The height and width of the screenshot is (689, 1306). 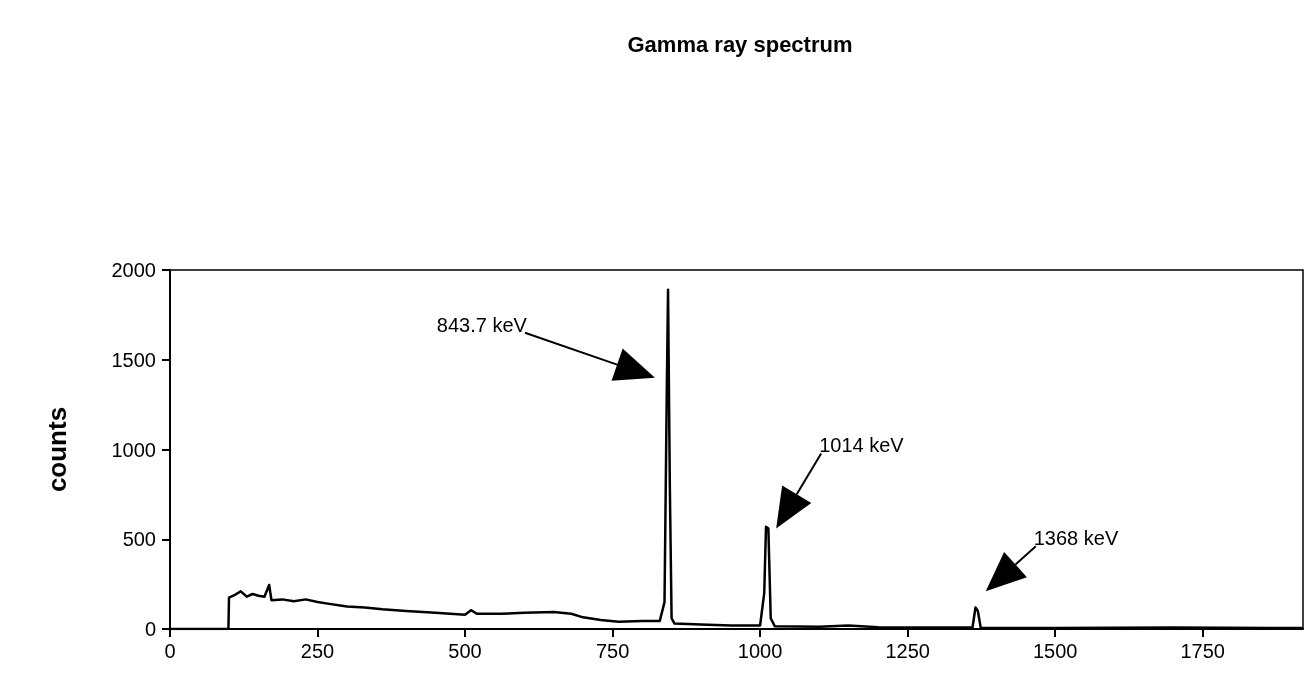 I want to click on annotation: 1014 keV, so click(x=862, y=445).